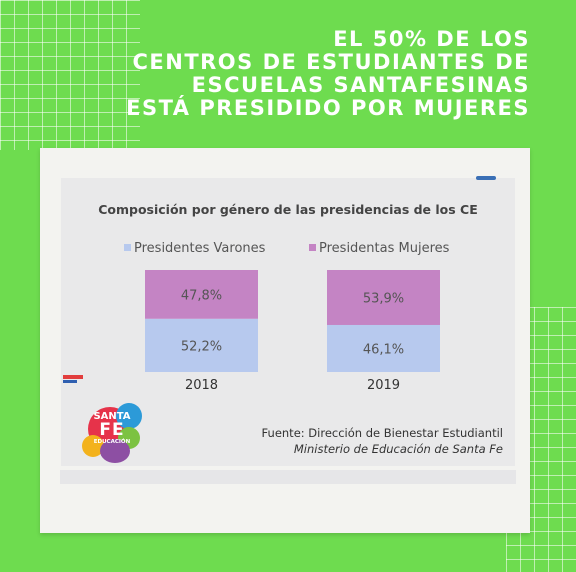 The height and width of the screenshot is (572, 576). I want to click on logo-text: SANTA FE EDUCACIÓN, so click(112, 428).